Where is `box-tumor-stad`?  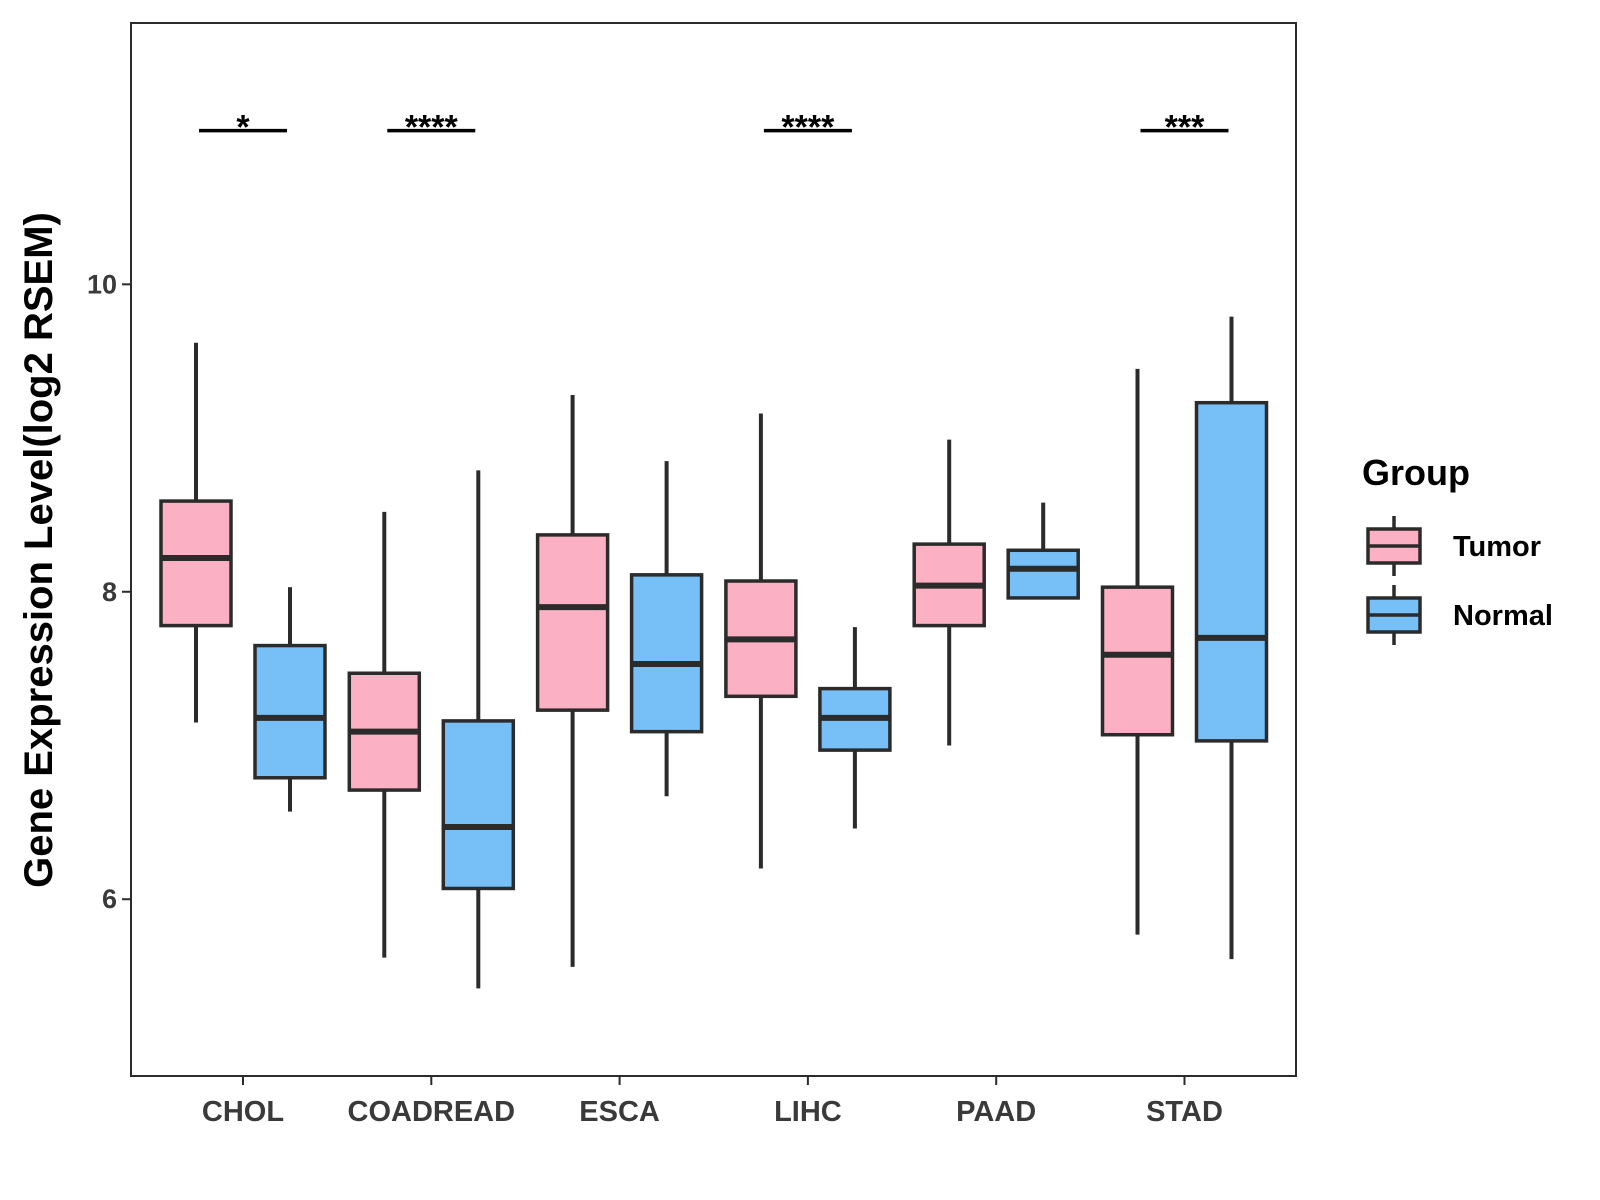
box-tumor-stad is located at coordinates (1137, 651).